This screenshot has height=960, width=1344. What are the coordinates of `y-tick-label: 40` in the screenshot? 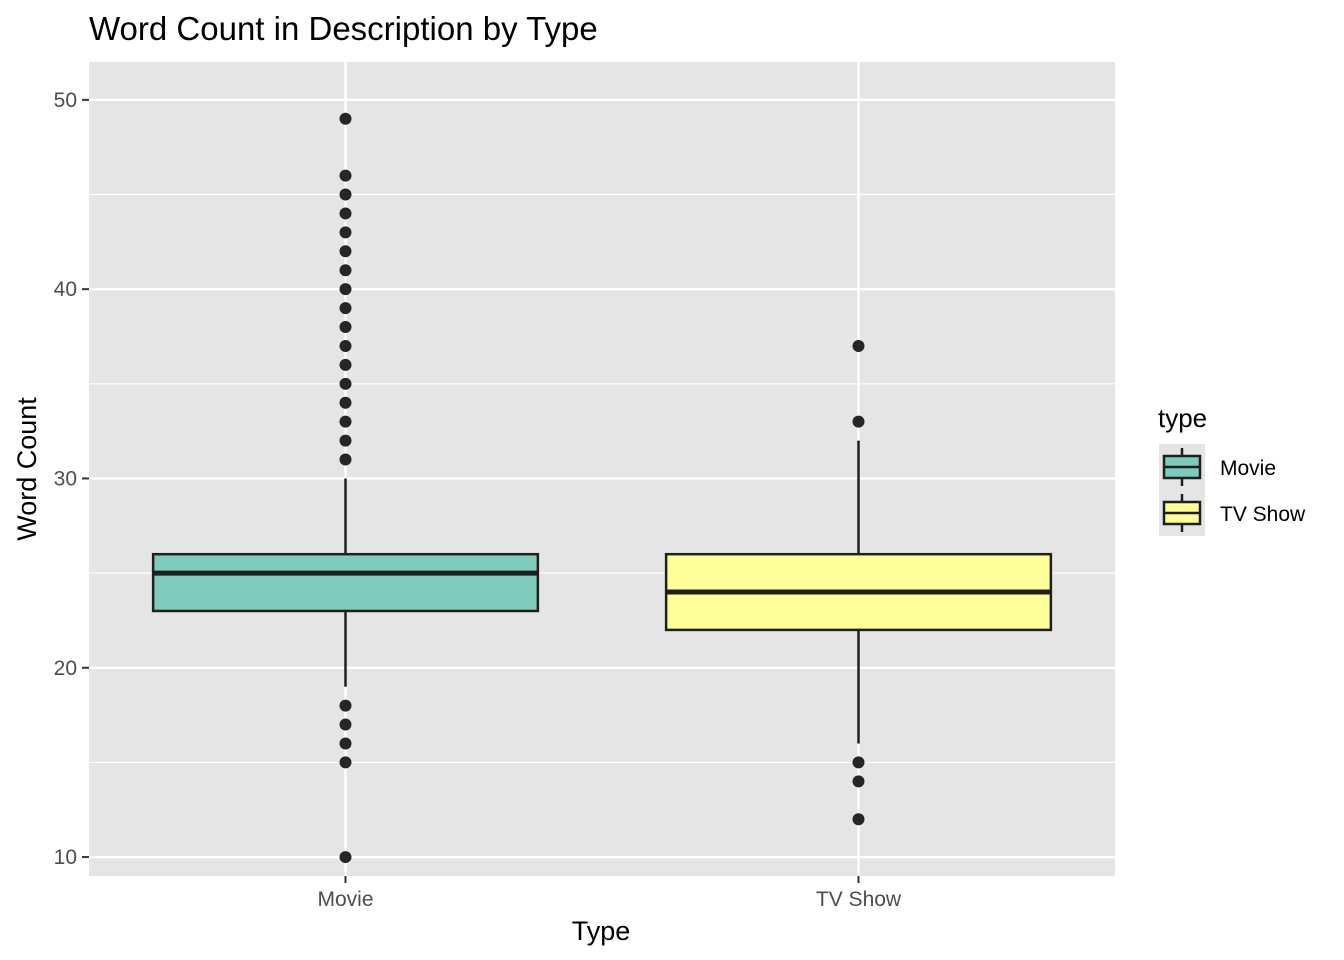 It's located at (65, 289).